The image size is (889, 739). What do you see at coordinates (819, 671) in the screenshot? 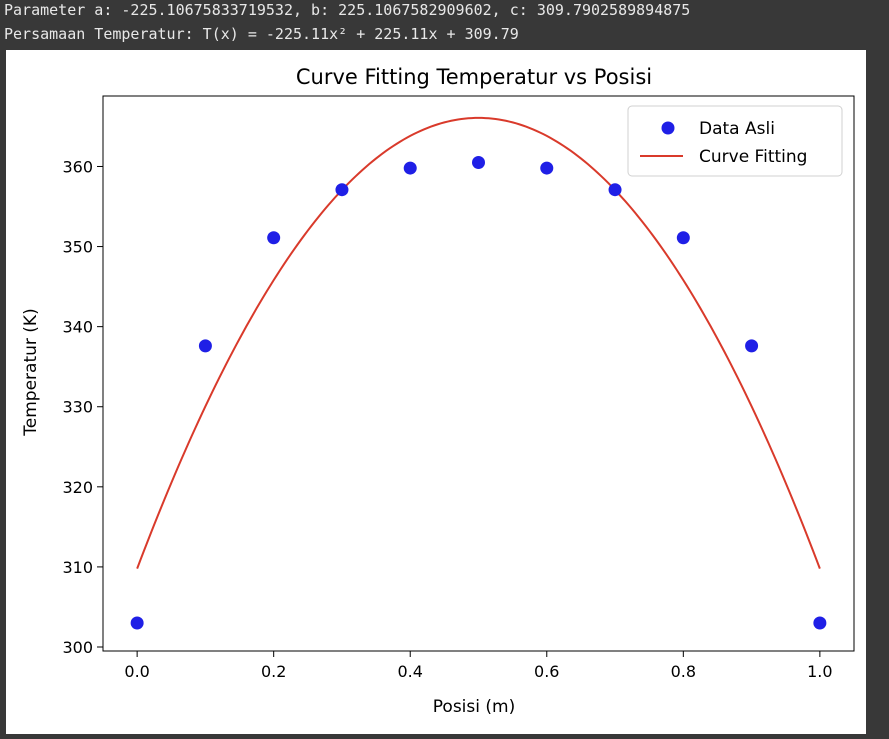
I see `x-tick-label: 1.0` at bounding box center [819, 671].